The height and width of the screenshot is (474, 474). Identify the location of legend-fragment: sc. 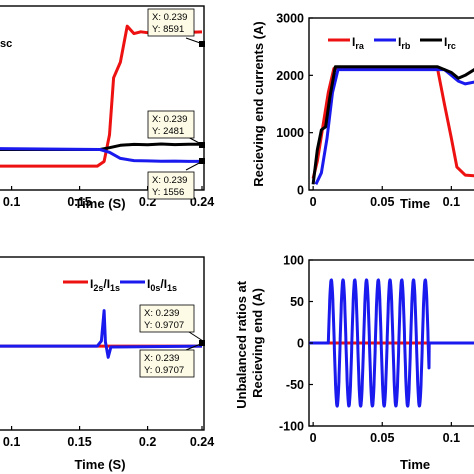
(6, 44).